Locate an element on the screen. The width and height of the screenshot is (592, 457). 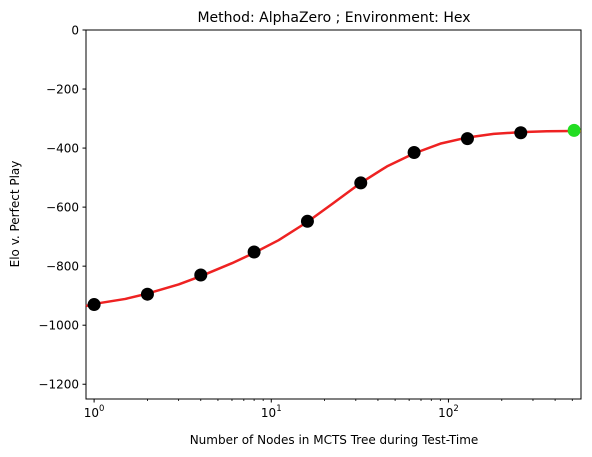
y-tick-label: −600 is located at coordinates (62, 207).